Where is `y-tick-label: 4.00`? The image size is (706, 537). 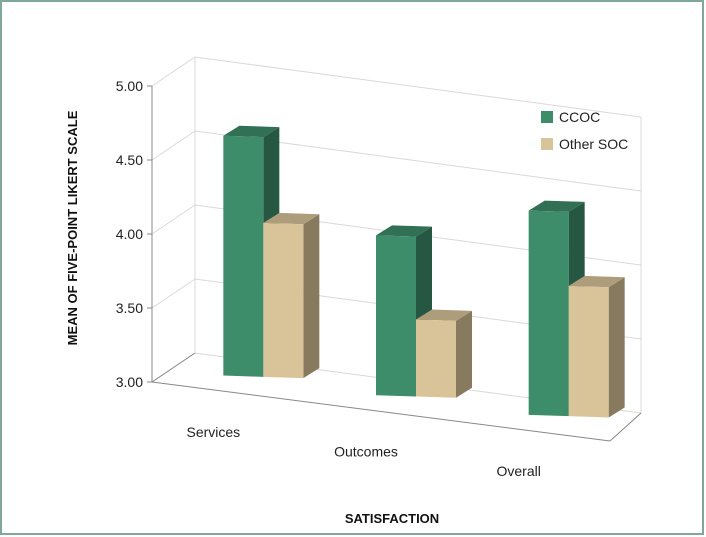
y-tick-label: 4.00 is located at coordinates (129, 234).